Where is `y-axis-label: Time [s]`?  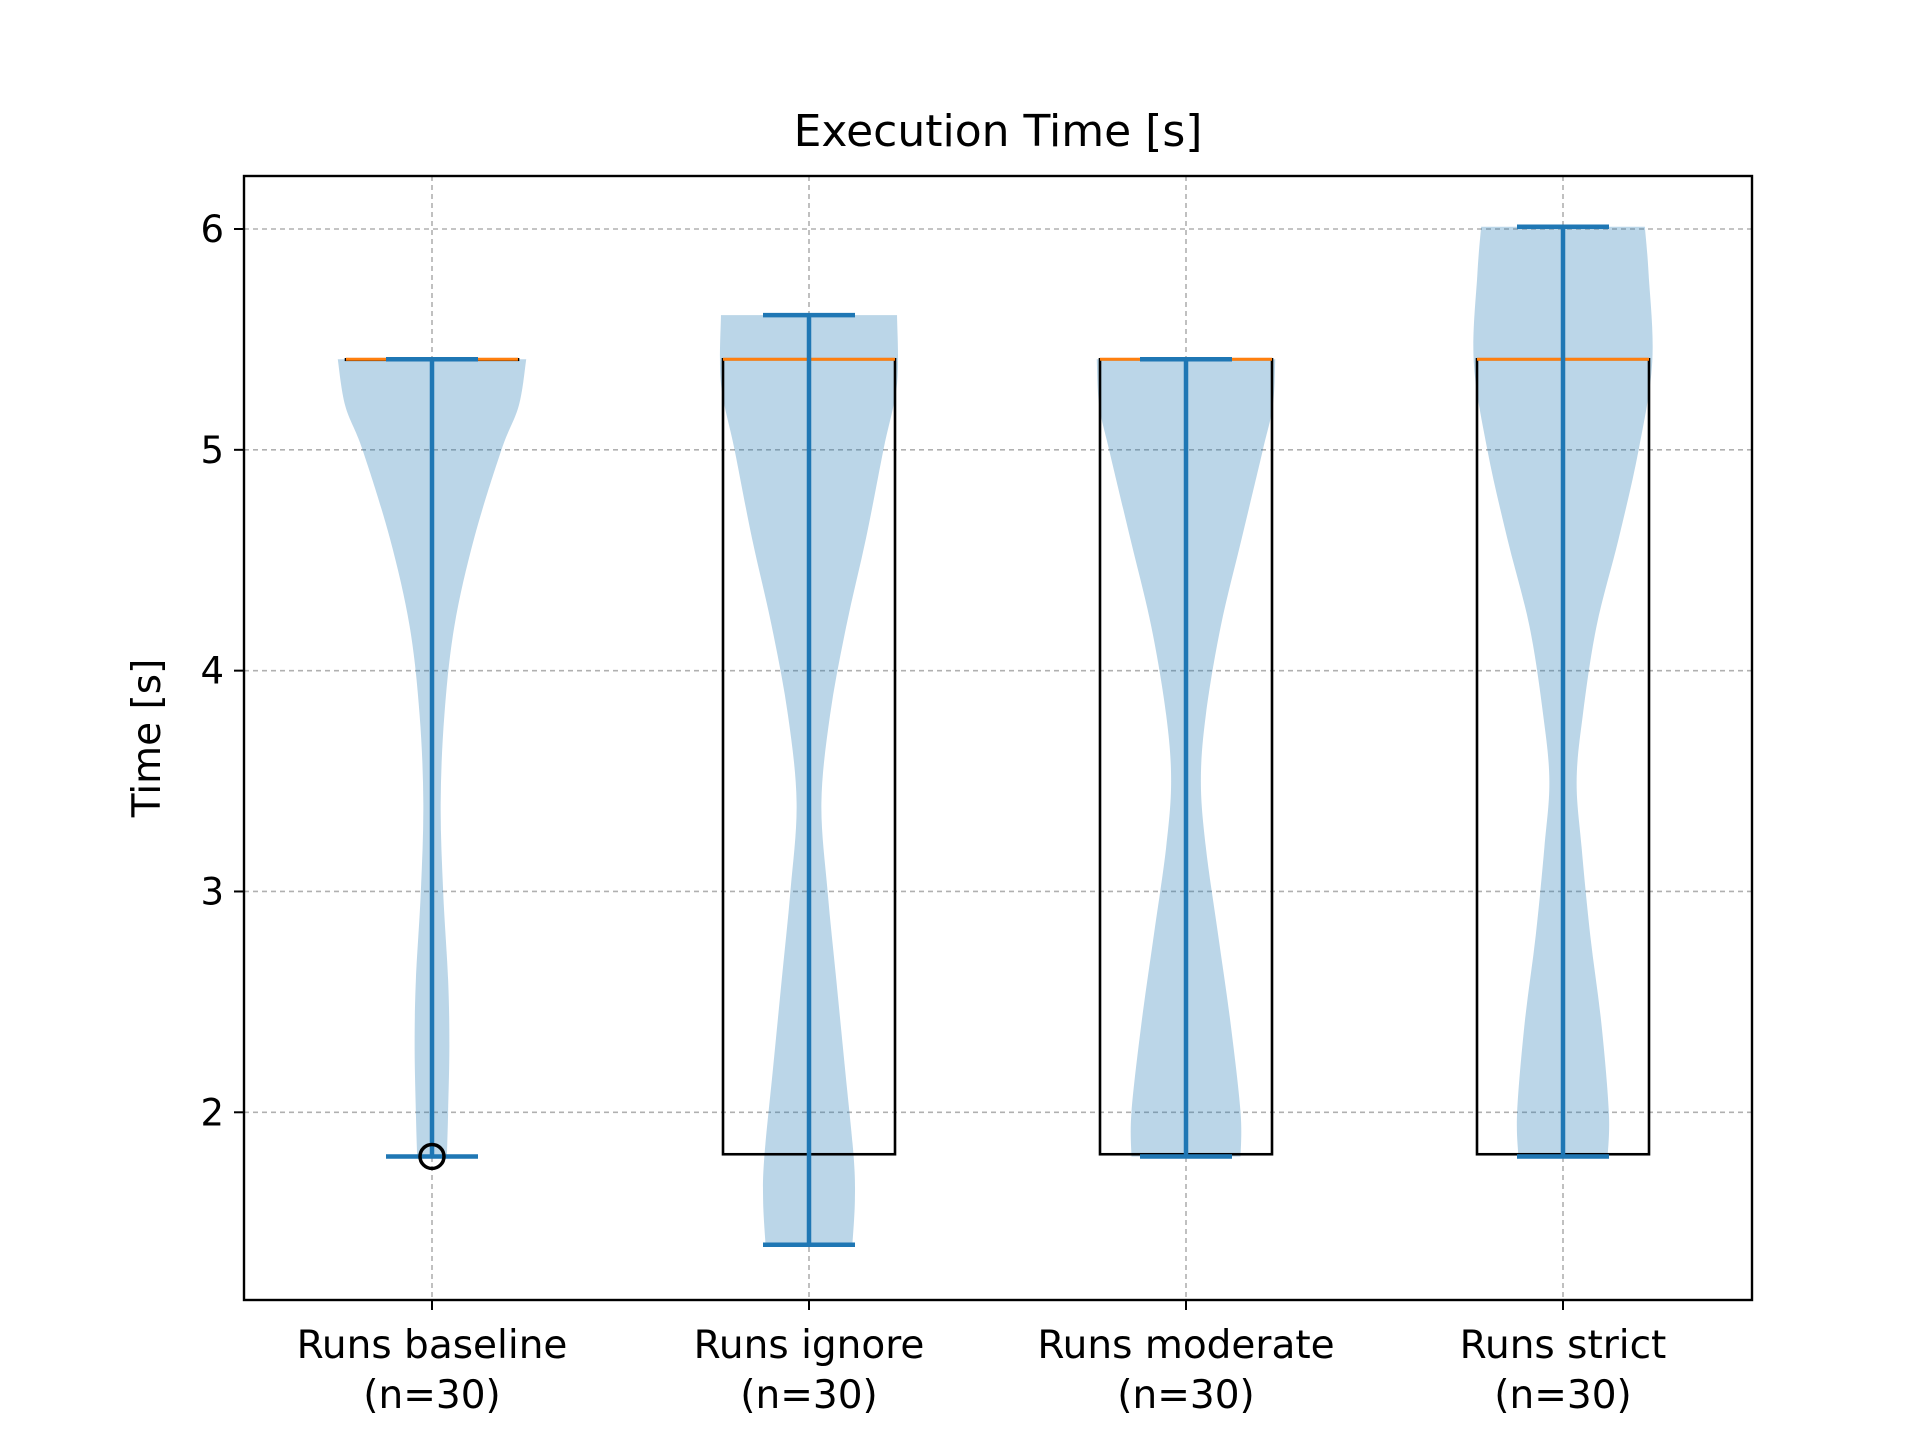
y-axis-label: Time [s] is located at coordinates (147, 739).